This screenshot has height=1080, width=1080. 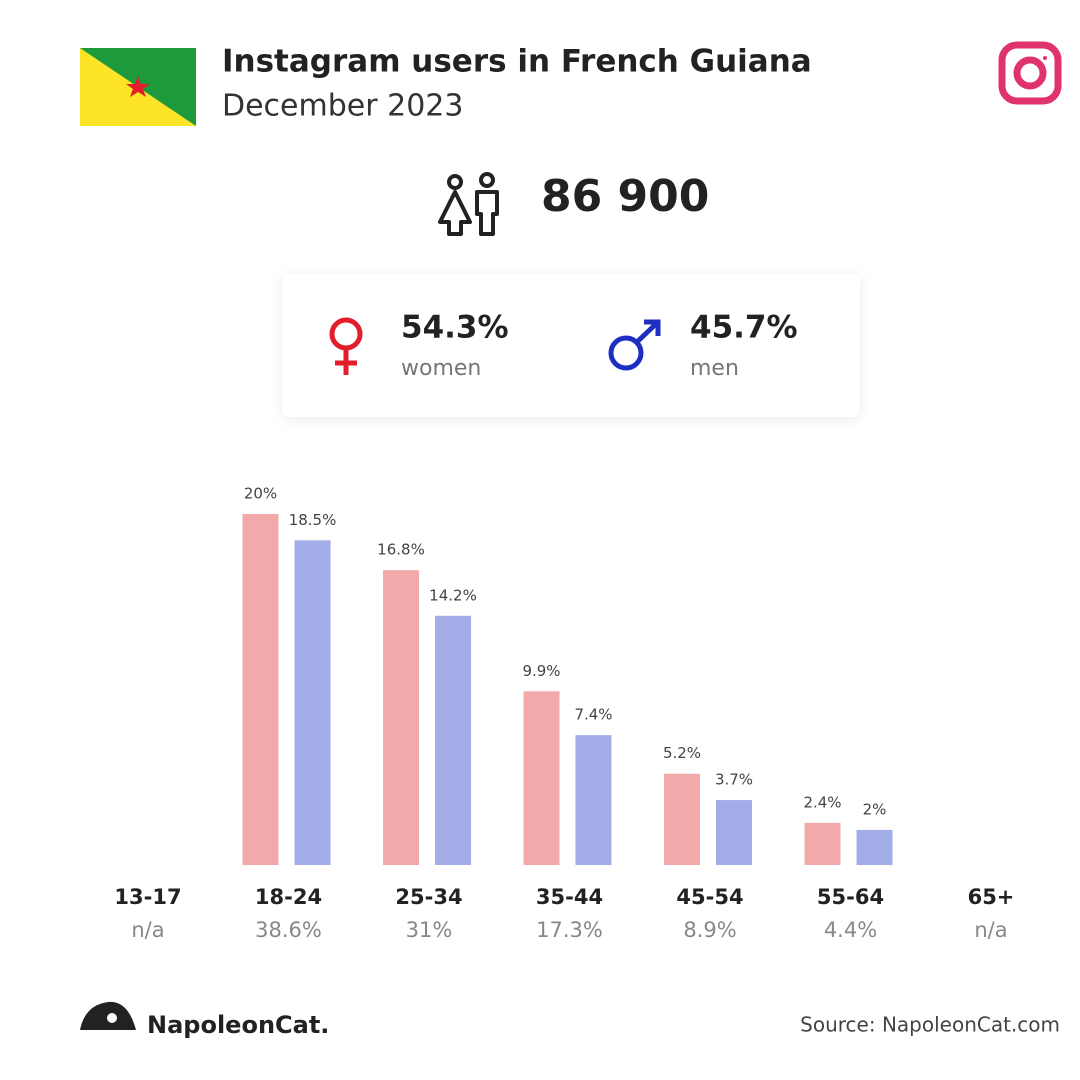 I want to click on gender-card, so click(x=571, y=345).